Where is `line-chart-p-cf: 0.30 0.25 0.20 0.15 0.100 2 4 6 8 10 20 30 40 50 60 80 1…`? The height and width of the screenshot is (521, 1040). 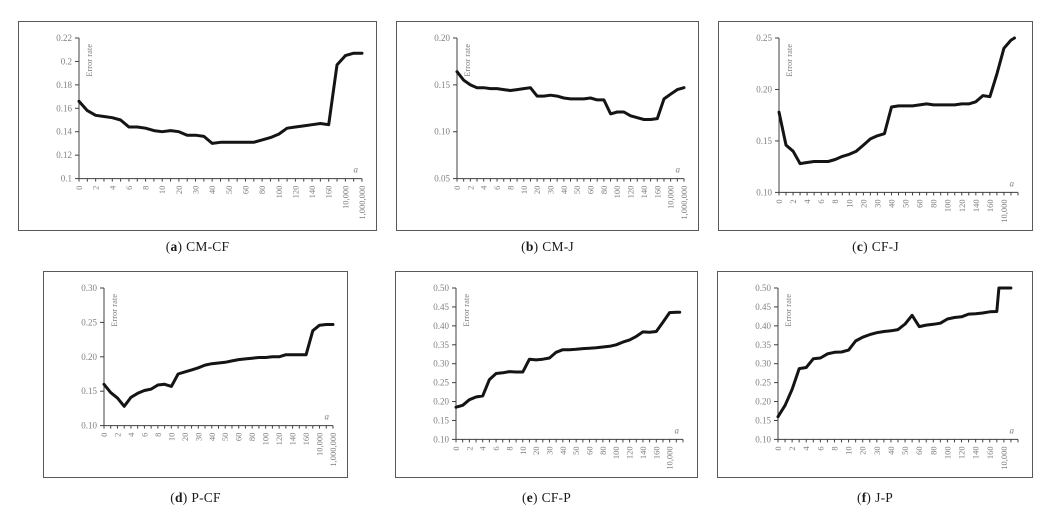 line-chart-p-cf: 0.30 0.25 0.20 0.15 0.100 2 4 6 8 10 20 30 40 50 60 80 1… is located at coordinates (209, 375).